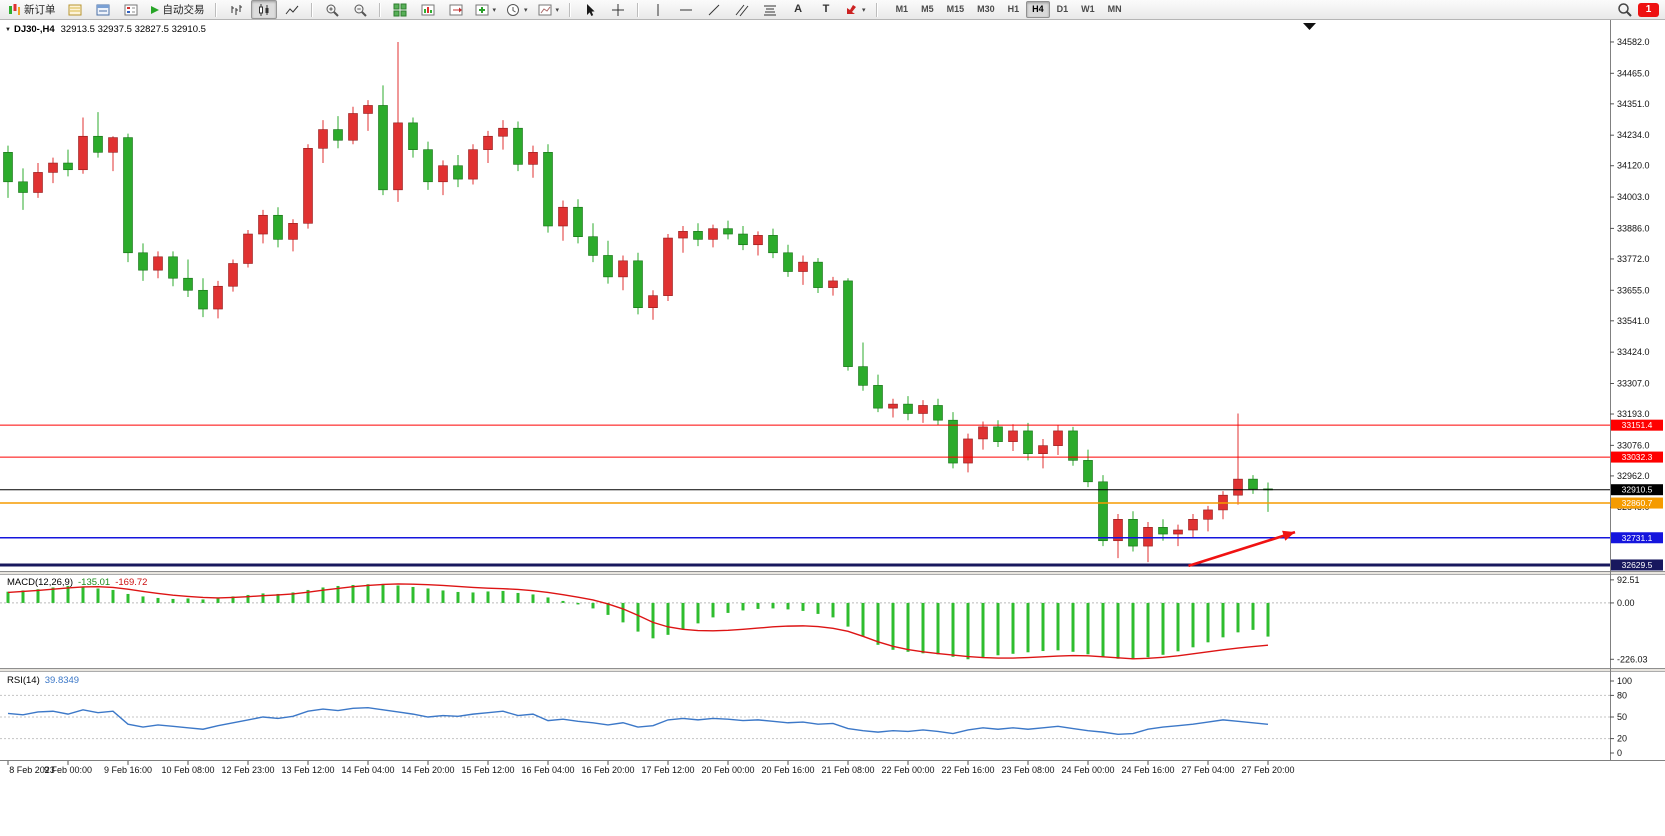 This screenshot has width=1665, height=836. I want to click on channel-button, so click(742, 9).